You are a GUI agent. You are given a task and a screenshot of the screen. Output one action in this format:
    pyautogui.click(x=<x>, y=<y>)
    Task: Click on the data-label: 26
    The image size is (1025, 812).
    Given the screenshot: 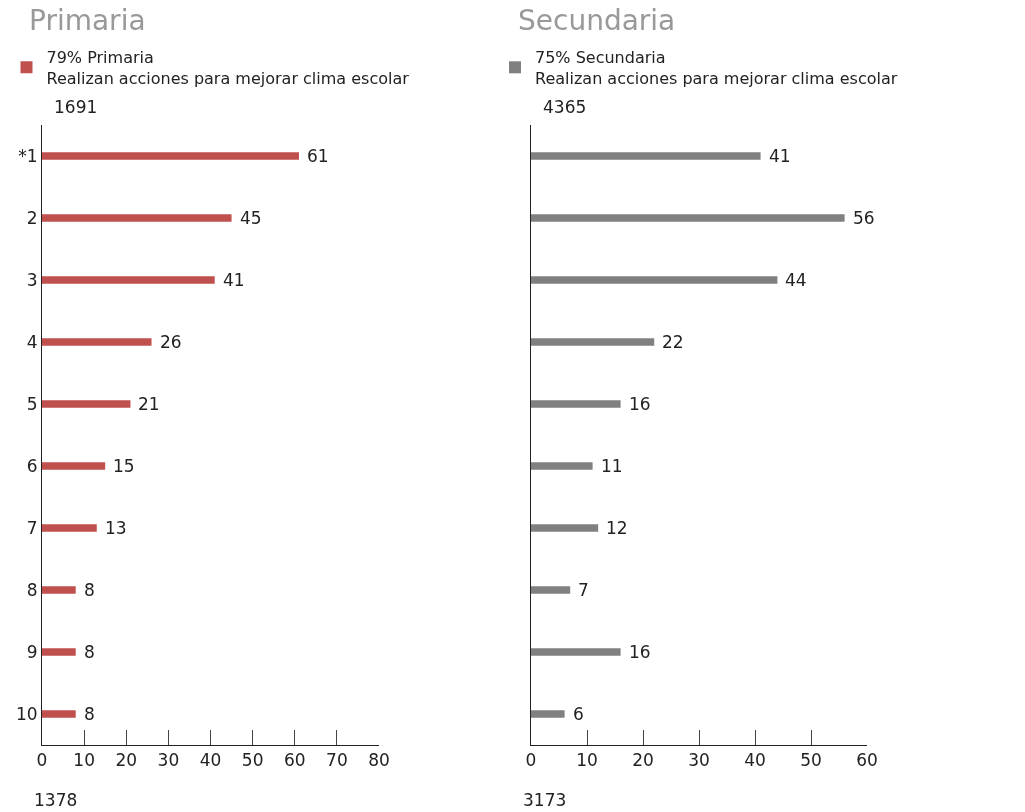 What is the action you would take?
    pyautogui.click(x=171, y=342)
    